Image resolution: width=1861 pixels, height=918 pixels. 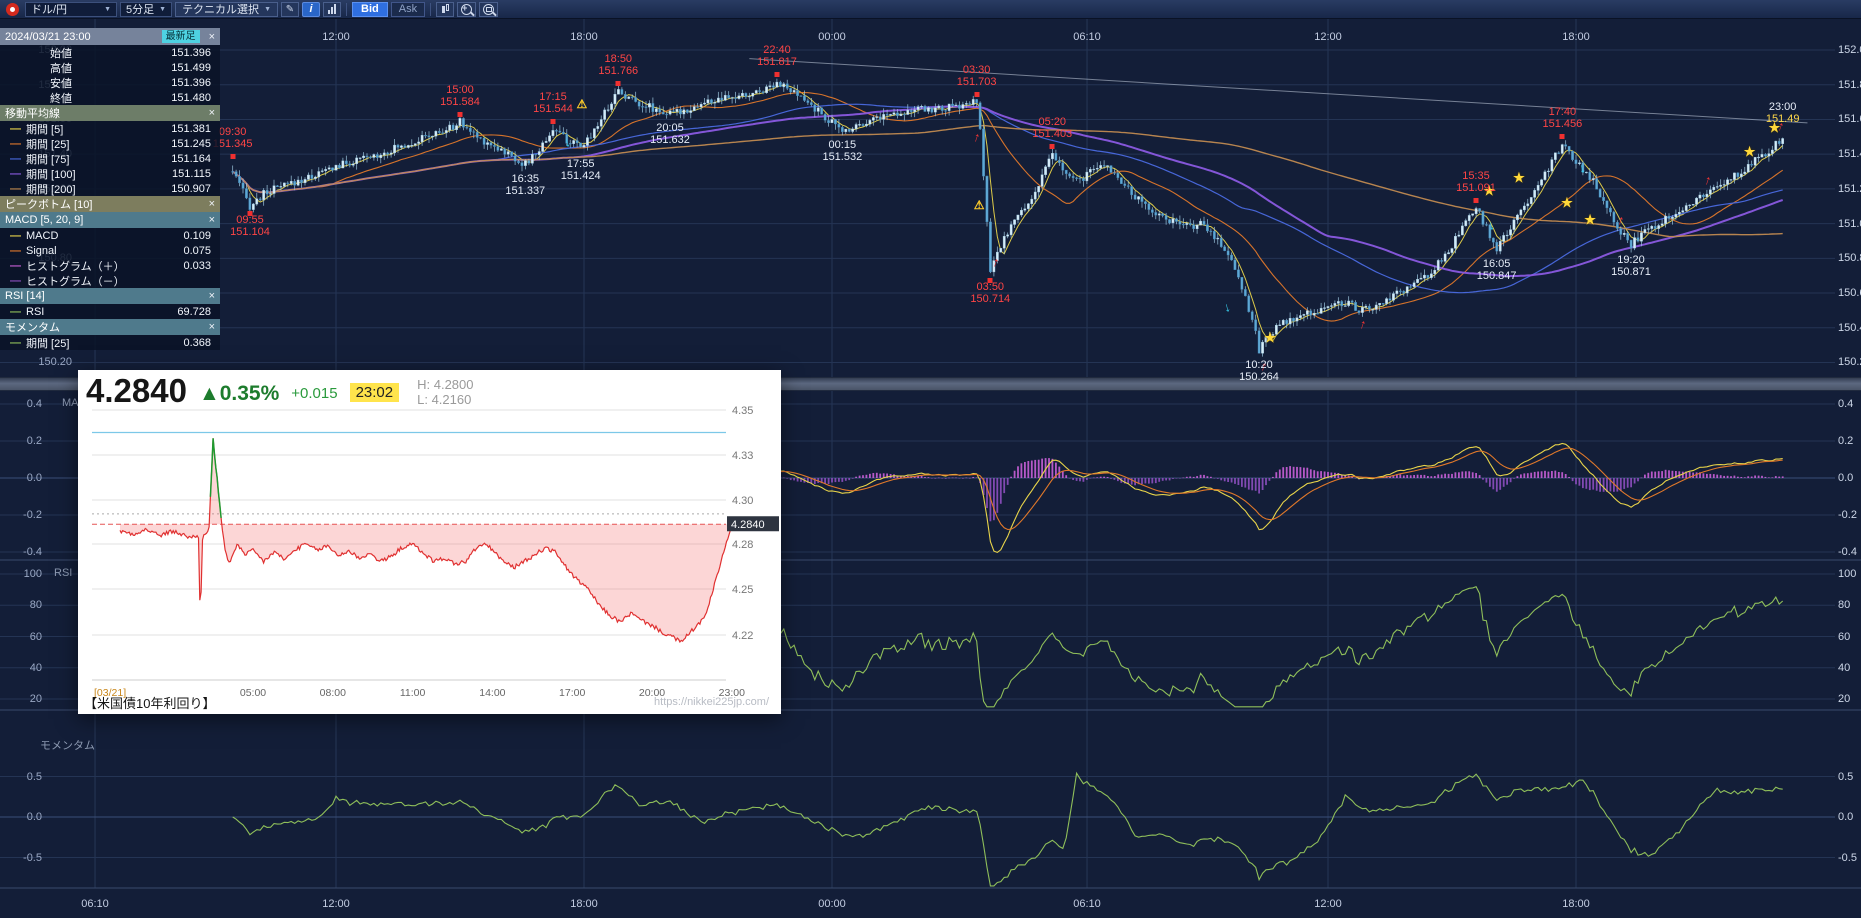 I want to click on chart-annotation: 18:50 151.766, so click(x=618, y=65).